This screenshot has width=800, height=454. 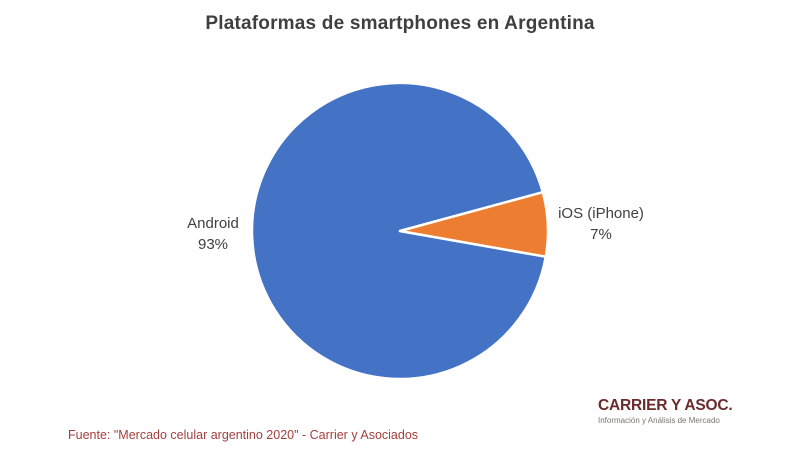 What do you see at coordinates (213, 234) in the screenshot?
I see `data-label-android: Android 93%` at bounding box center [213, 234].